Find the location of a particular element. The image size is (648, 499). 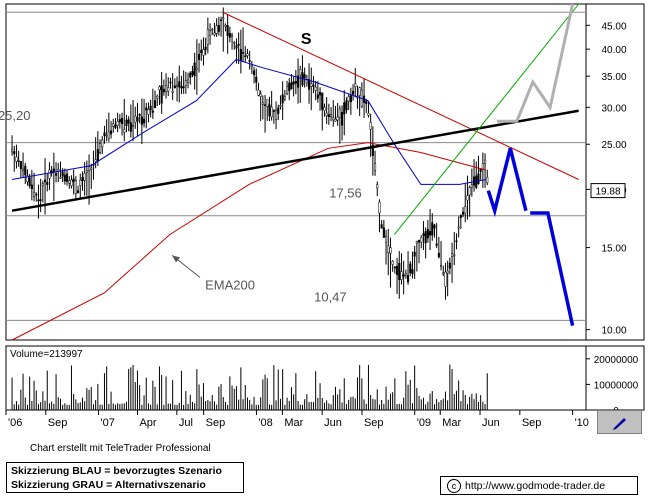

x-tick-label: '07 is located at coordinates (108, 423).